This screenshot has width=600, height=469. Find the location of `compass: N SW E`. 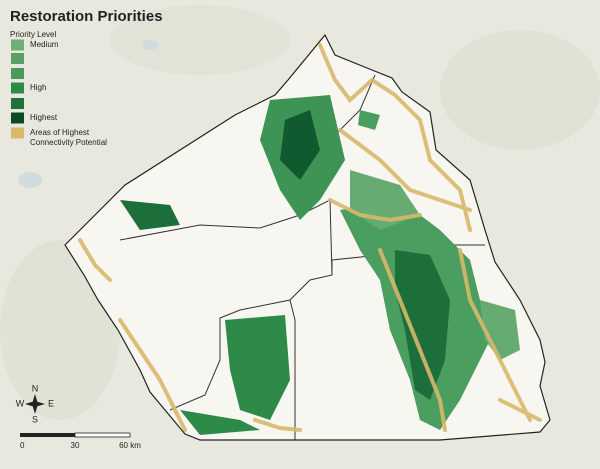

compass: N SW E is located at coordinates (35, 403).